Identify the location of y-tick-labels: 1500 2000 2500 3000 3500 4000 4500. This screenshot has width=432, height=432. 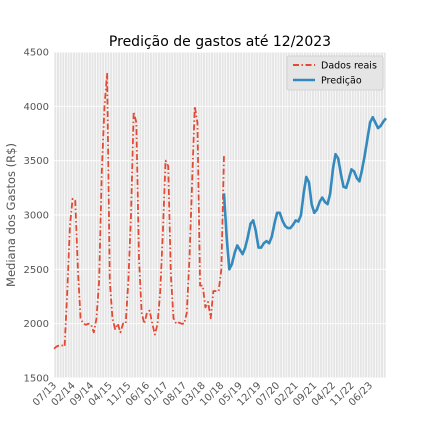
(36, 216).